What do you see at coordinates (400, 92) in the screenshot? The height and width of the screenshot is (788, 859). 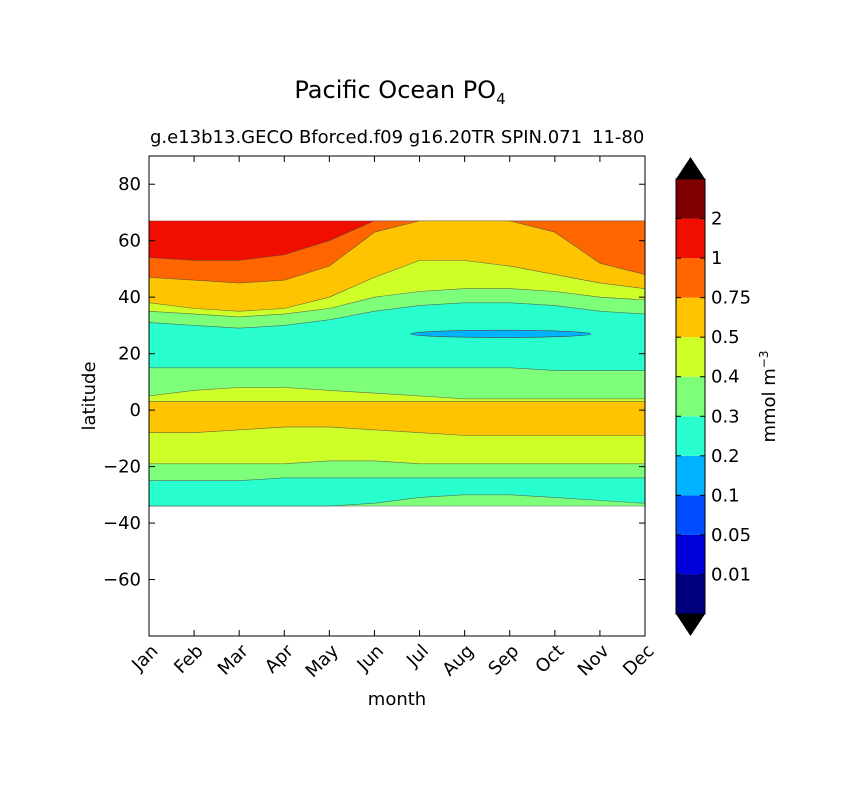 I see `chart-title: Pacific Ocean PO4` at bounding box center [400, 92].